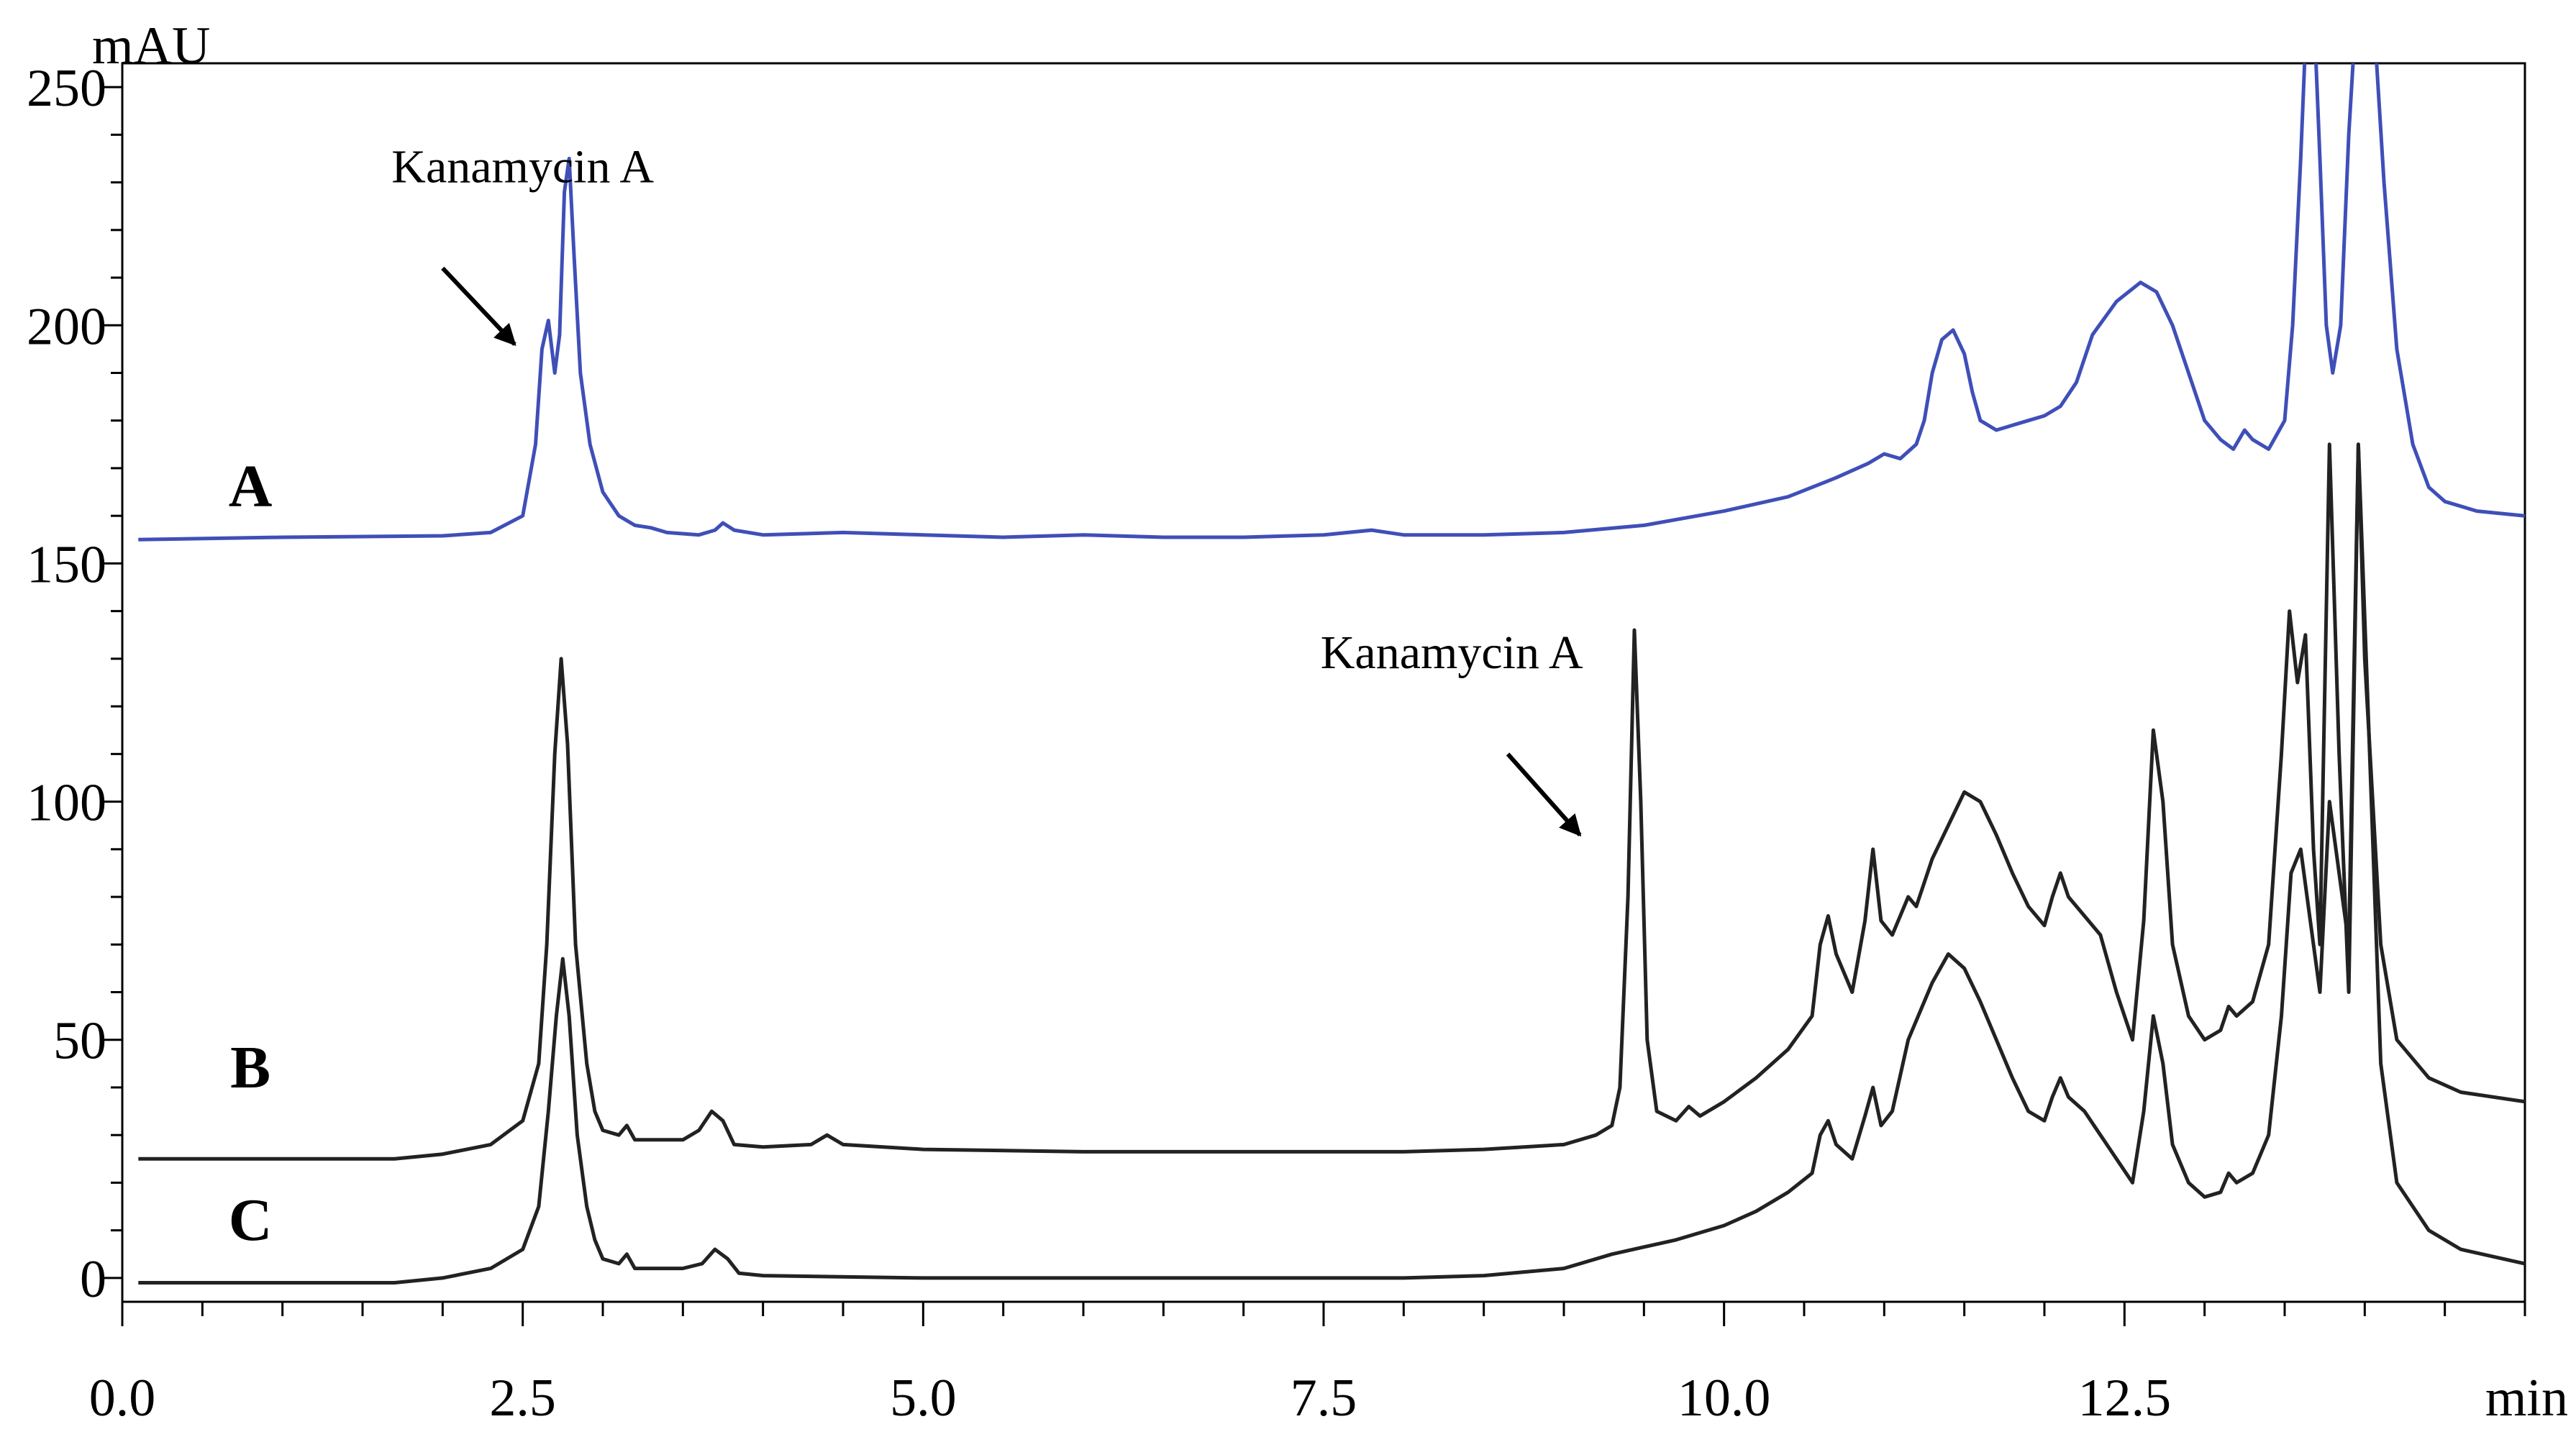 The width and height of the screenshot is (2576, 1437). I want to click on y-axis-unit-label: mAU, so click(151, 46).